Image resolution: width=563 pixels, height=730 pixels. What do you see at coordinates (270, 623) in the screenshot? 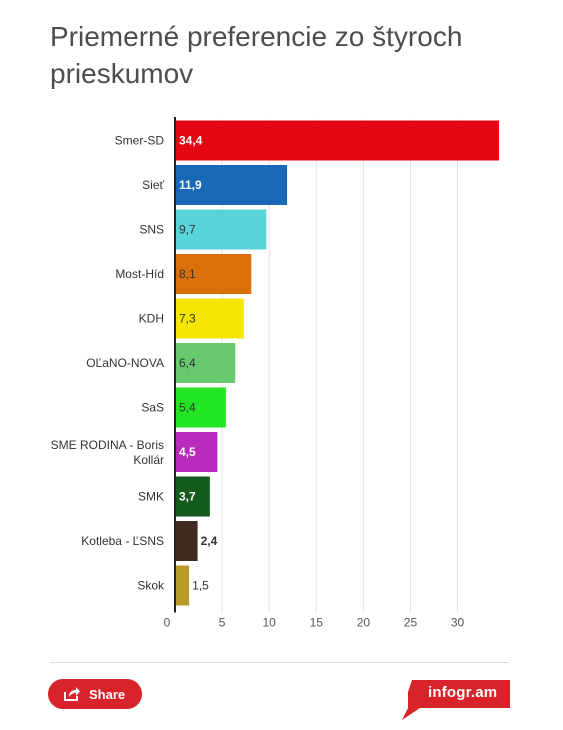
I see `x-tick-label: 10` at bounding box center [270, 623].